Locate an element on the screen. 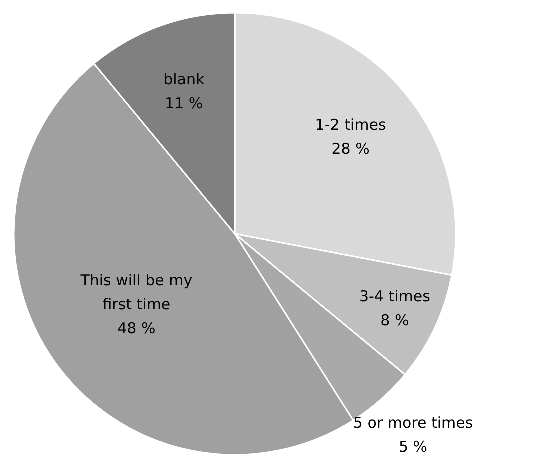 The width and height of the screenshot is (546, 466). data-label: 11 % is located at coordinates (184, 103).